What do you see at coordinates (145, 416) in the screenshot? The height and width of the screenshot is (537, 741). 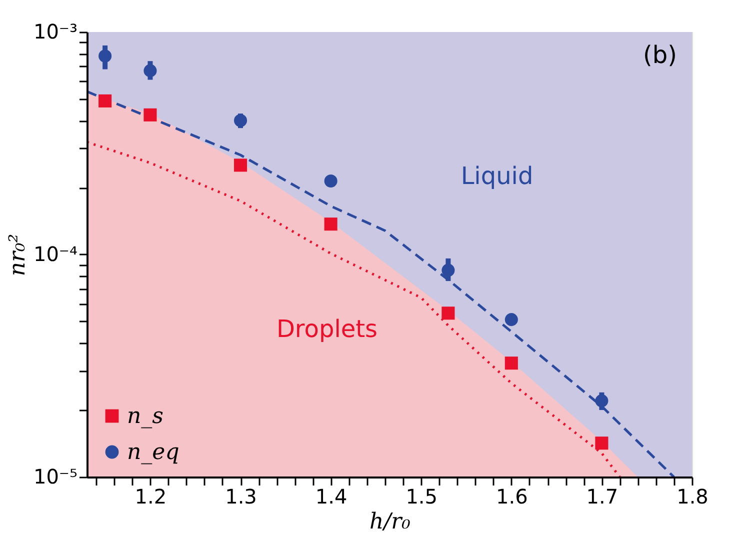 I see `legend-label: n_s` at bounding box center [145, 416].